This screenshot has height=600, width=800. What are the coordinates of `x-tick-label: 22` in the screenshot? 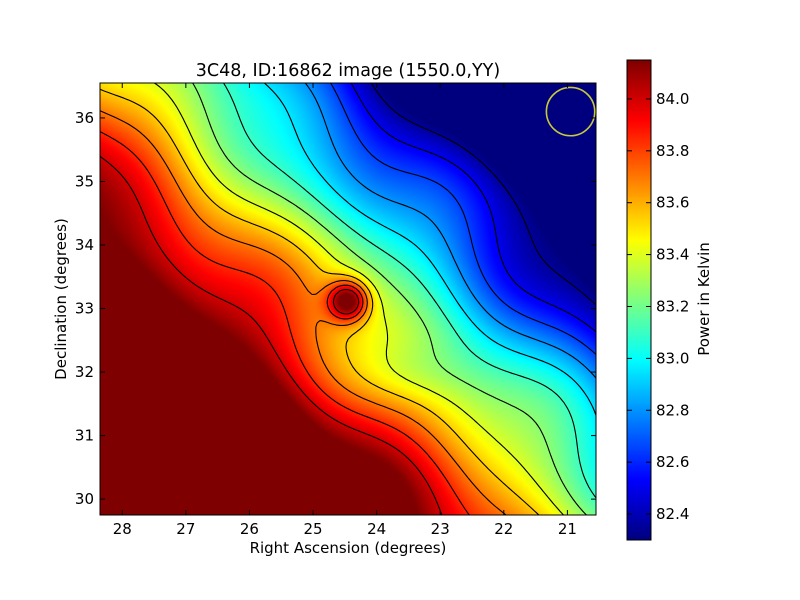 It's located at (503, 529).